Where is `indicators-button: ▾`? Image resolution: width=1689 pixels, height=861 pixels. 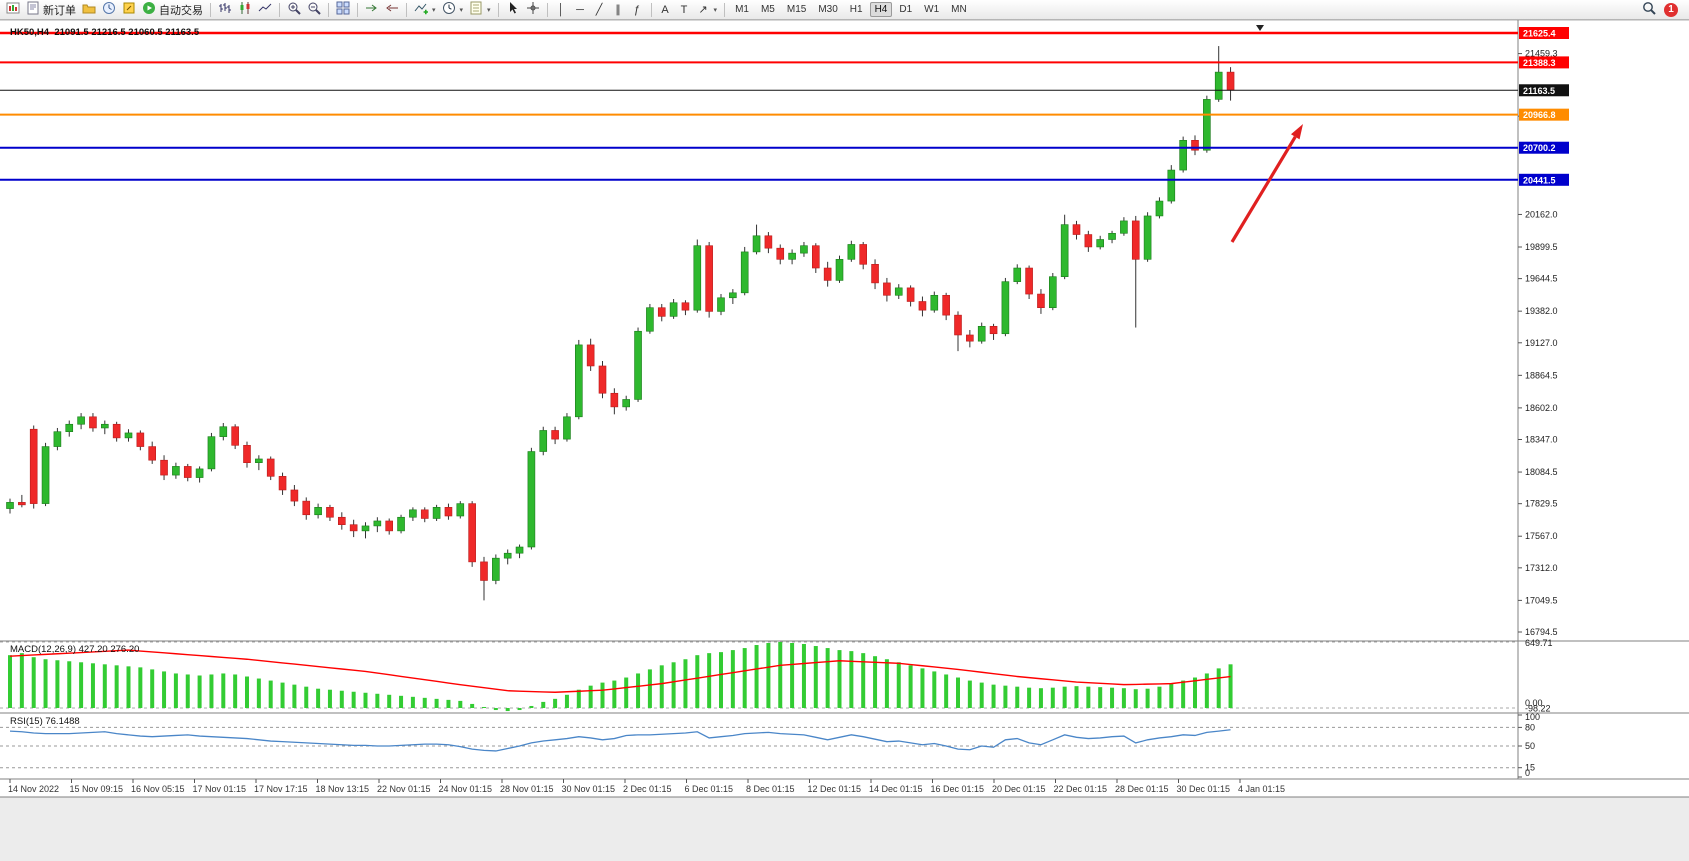
indicators-button: ▾ is located at coordinates (425, 10).